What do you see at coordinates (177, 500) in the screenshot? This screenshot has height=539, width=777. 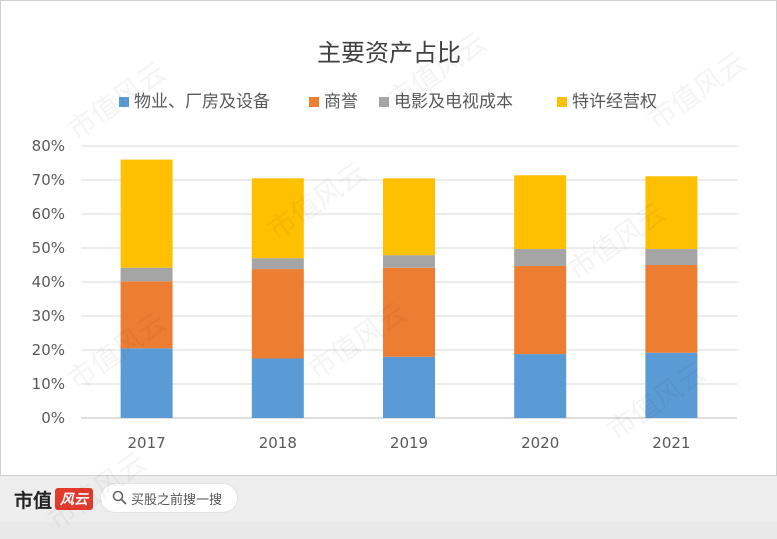 I see `search-placeholder: 买股之前搜一搜` at bounding box center [177, 500].